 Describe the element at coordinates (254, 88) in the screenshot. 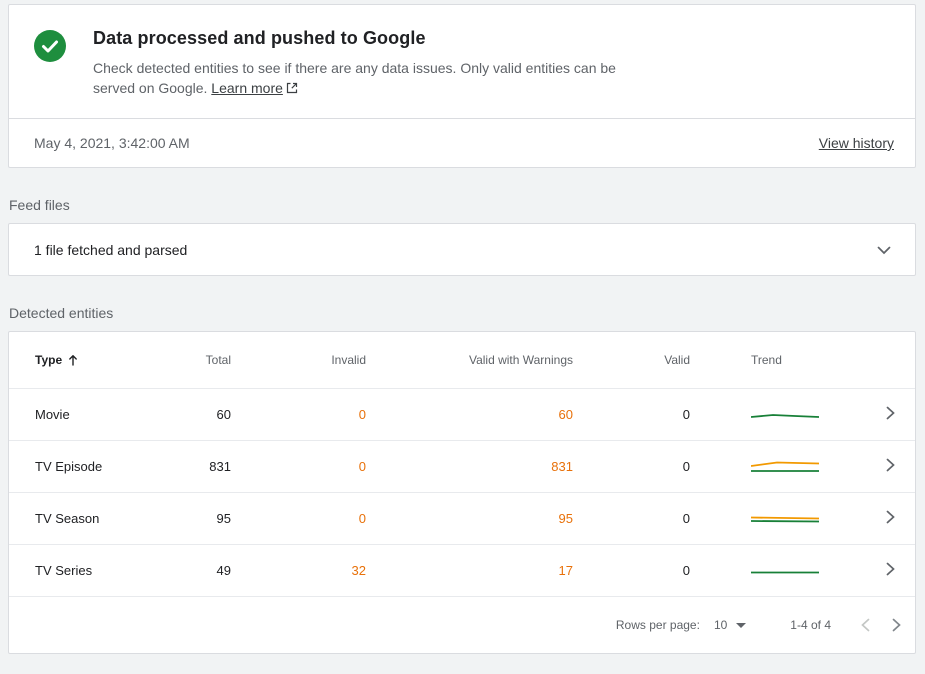

I see `learn-more-link: Learn more` at that location.